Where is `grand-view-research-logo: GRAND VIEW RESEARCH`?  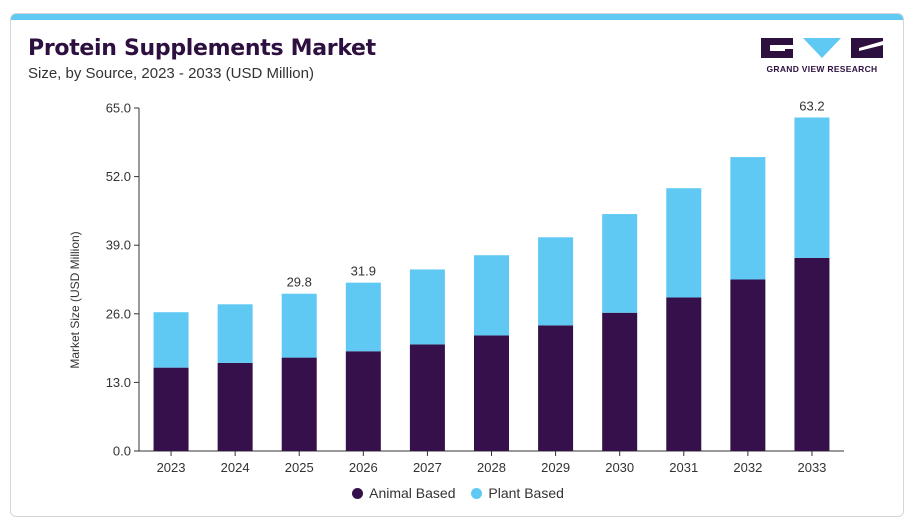
grand-view-research-logo: GRAND VIEW RESEARCH is located at coordinates (822, 58).